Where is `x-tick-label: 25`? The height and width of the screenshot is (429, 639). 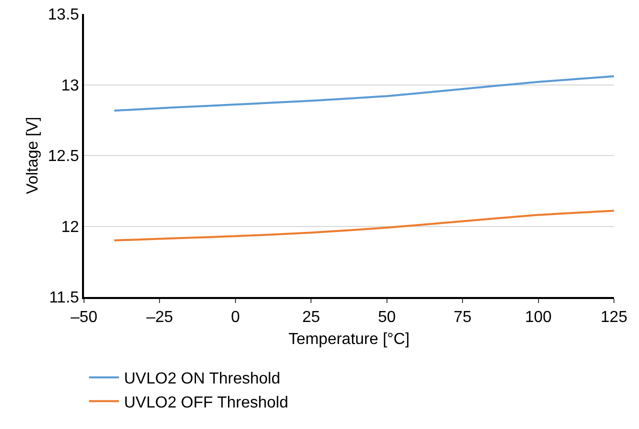 x-tick-label: 25 is located at coordinates (311, 317).